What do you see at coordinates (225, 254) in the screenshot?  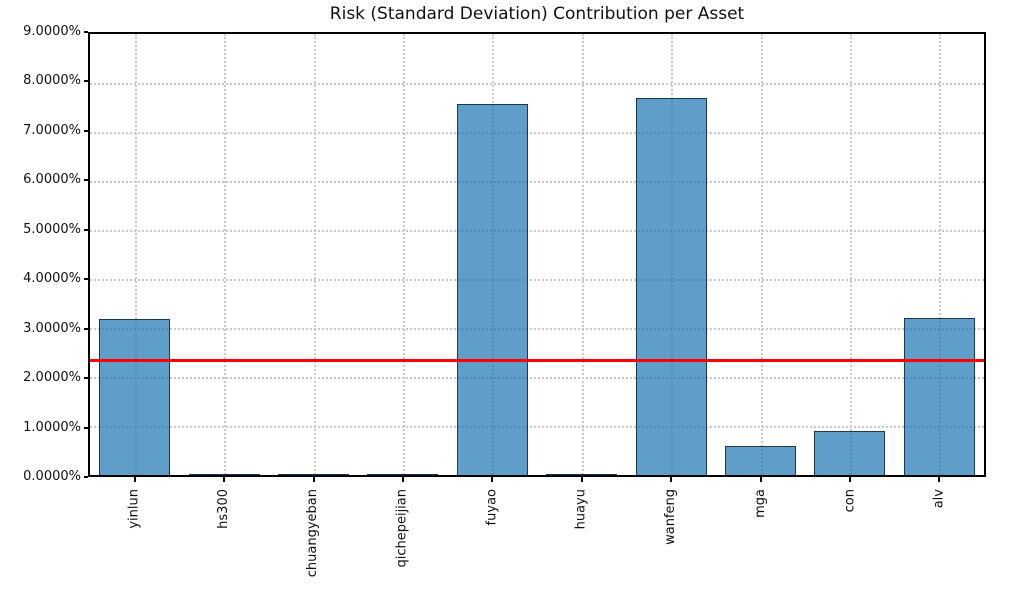 I see `vgridline-hs300` at bounding box center [225, 254].